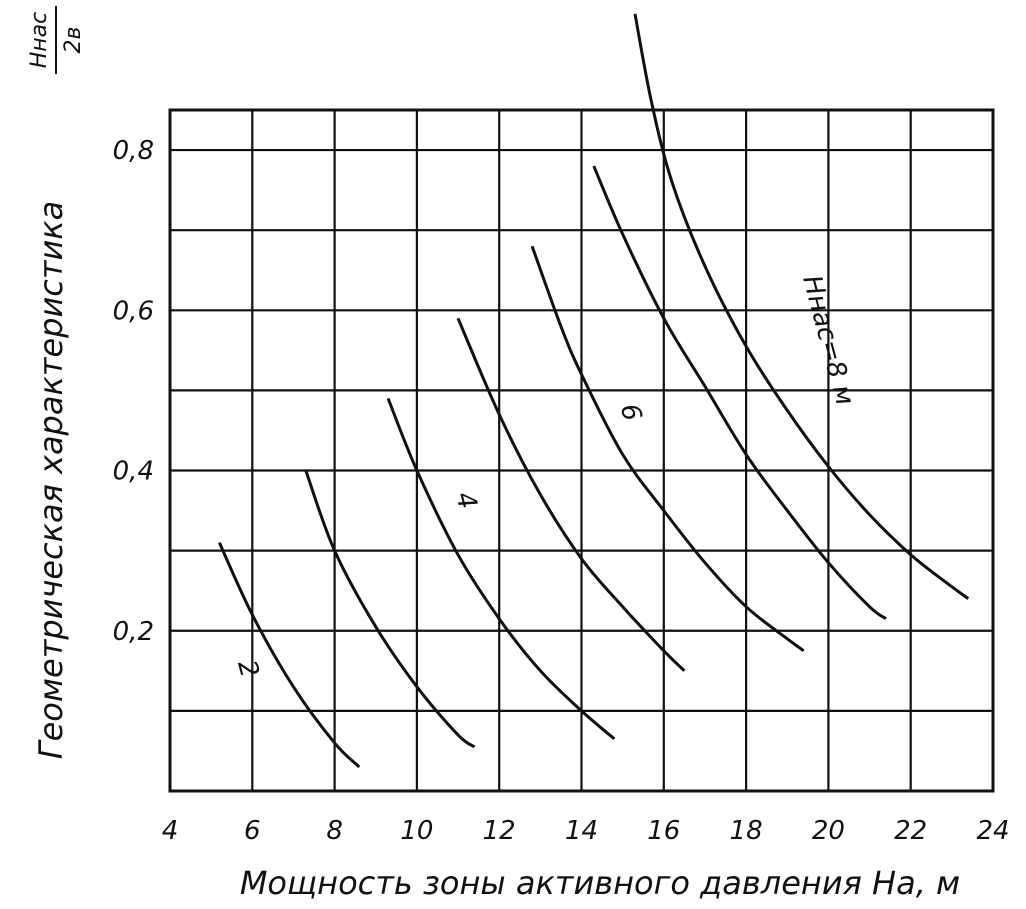 The image size is (1026, 909). What do you see at coordinates (499, 831) in the screenshot?
I see `x-tick-label-4: 12` at bounding box center [499, 831].